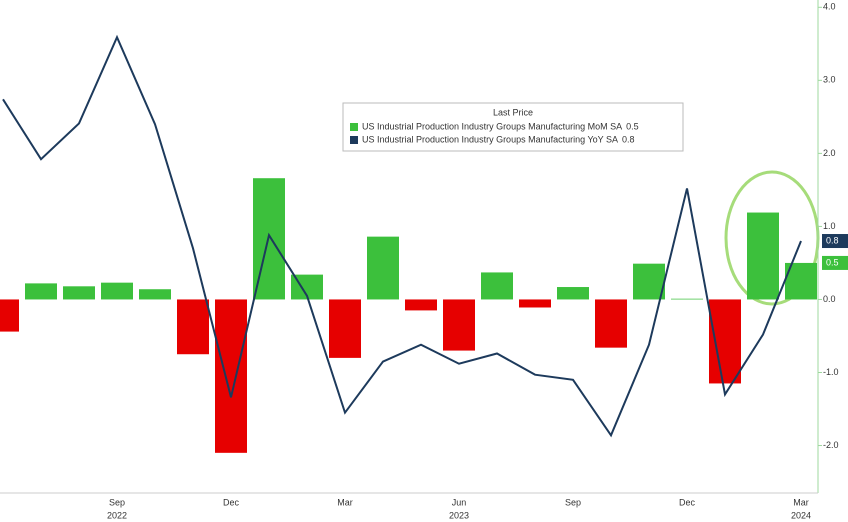 The image size is (848, 522). Describe the element at coordinates (829, 7) in the screenshot. I see `y-tick-label: 4.0` at that location.